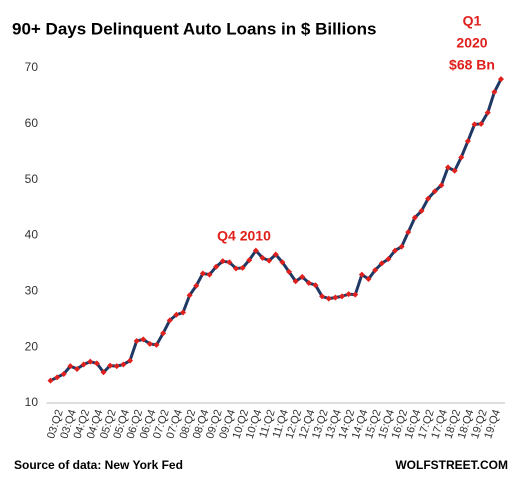 The image size is (520, 481). I want to click on y-tick-label: 10, so click(32, 402).